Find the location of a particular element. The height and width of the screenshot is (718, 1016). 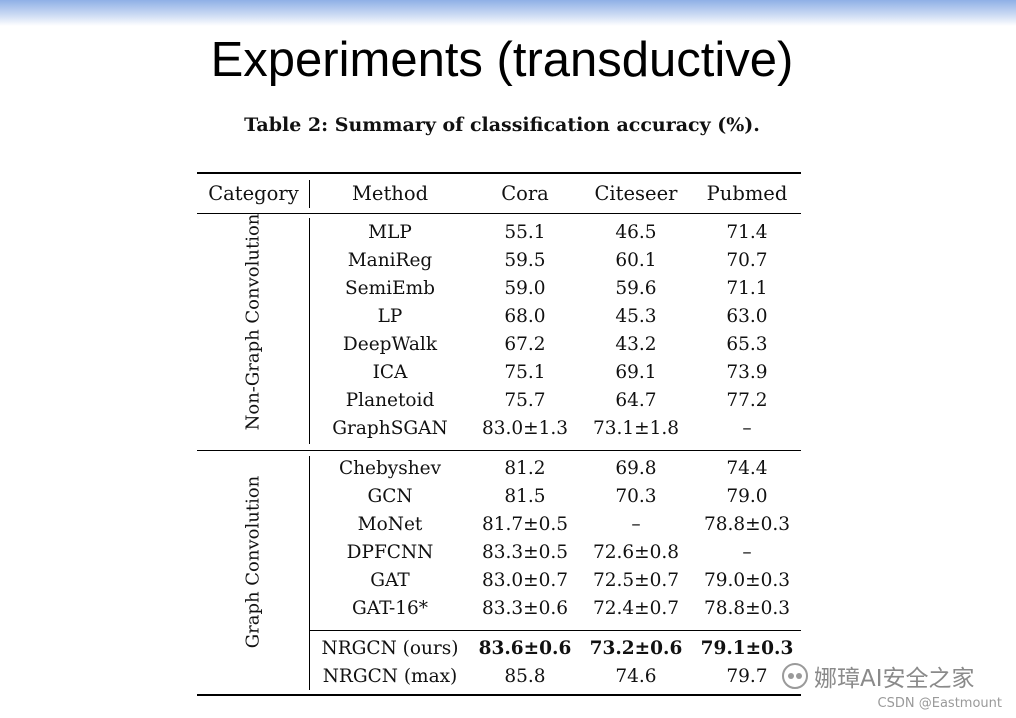

table-cell-method-max: NRGCN (max) is located at coordinates (390, 676).